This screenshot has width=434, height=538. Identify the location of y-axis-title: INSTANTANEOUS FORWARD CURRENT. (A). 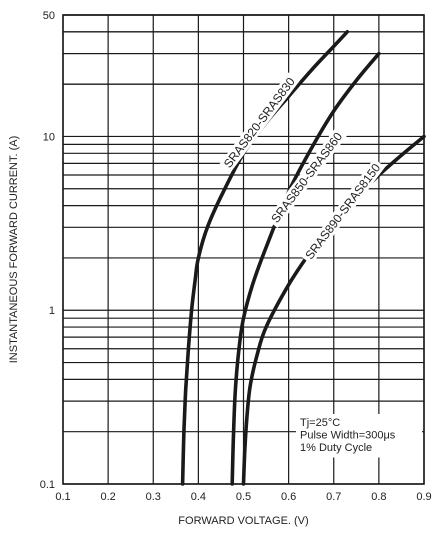
(14, 250).